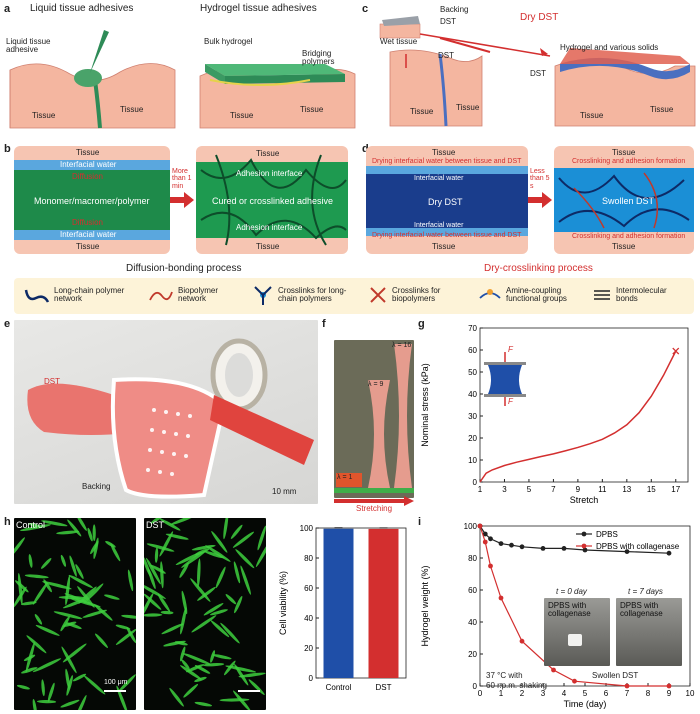 This screenshot has height=714, width=700. What do you see at coordinates (383, 603) in the screenshot?
I see `h-bar` at bounding box center [383, 603].